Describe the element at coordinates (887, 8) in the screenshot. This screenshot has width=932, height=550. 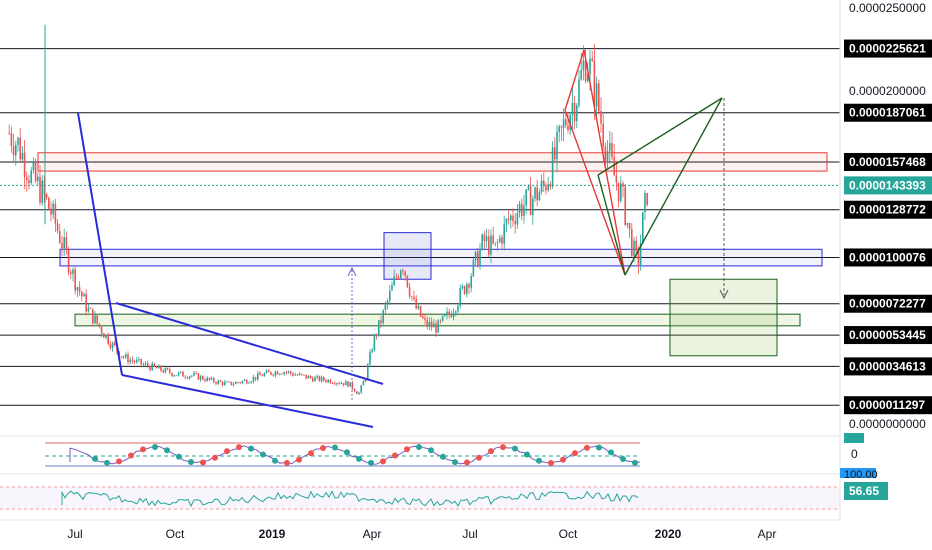
I see `price-tick-label: 0.0000250000` at that location.